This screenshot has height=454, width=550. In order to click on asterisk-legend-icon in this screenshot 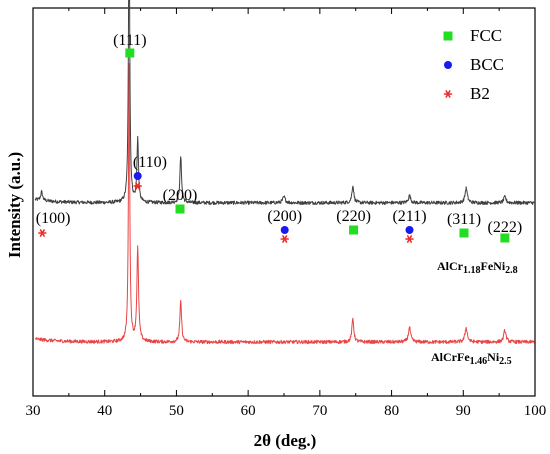, I will do `click(448, 94)`.